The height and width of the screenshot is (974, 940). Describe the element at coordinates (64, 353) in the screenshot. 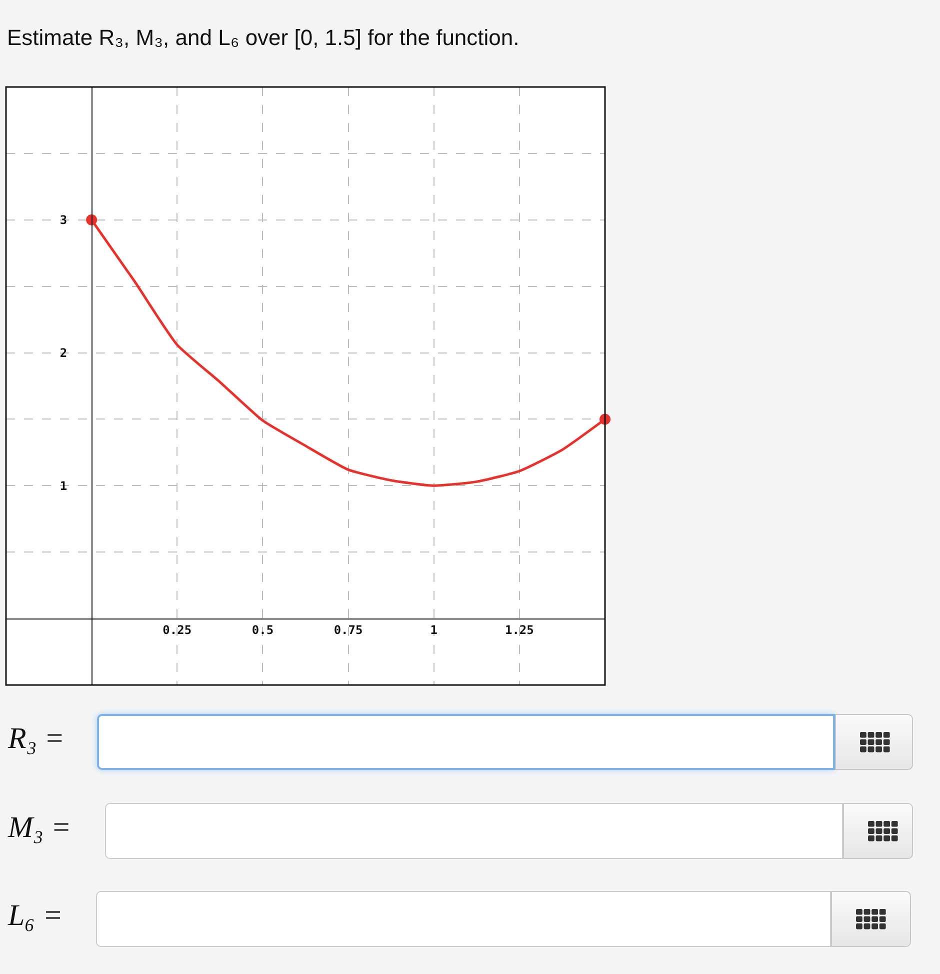

I see `y-tick-label: 2` at that location.